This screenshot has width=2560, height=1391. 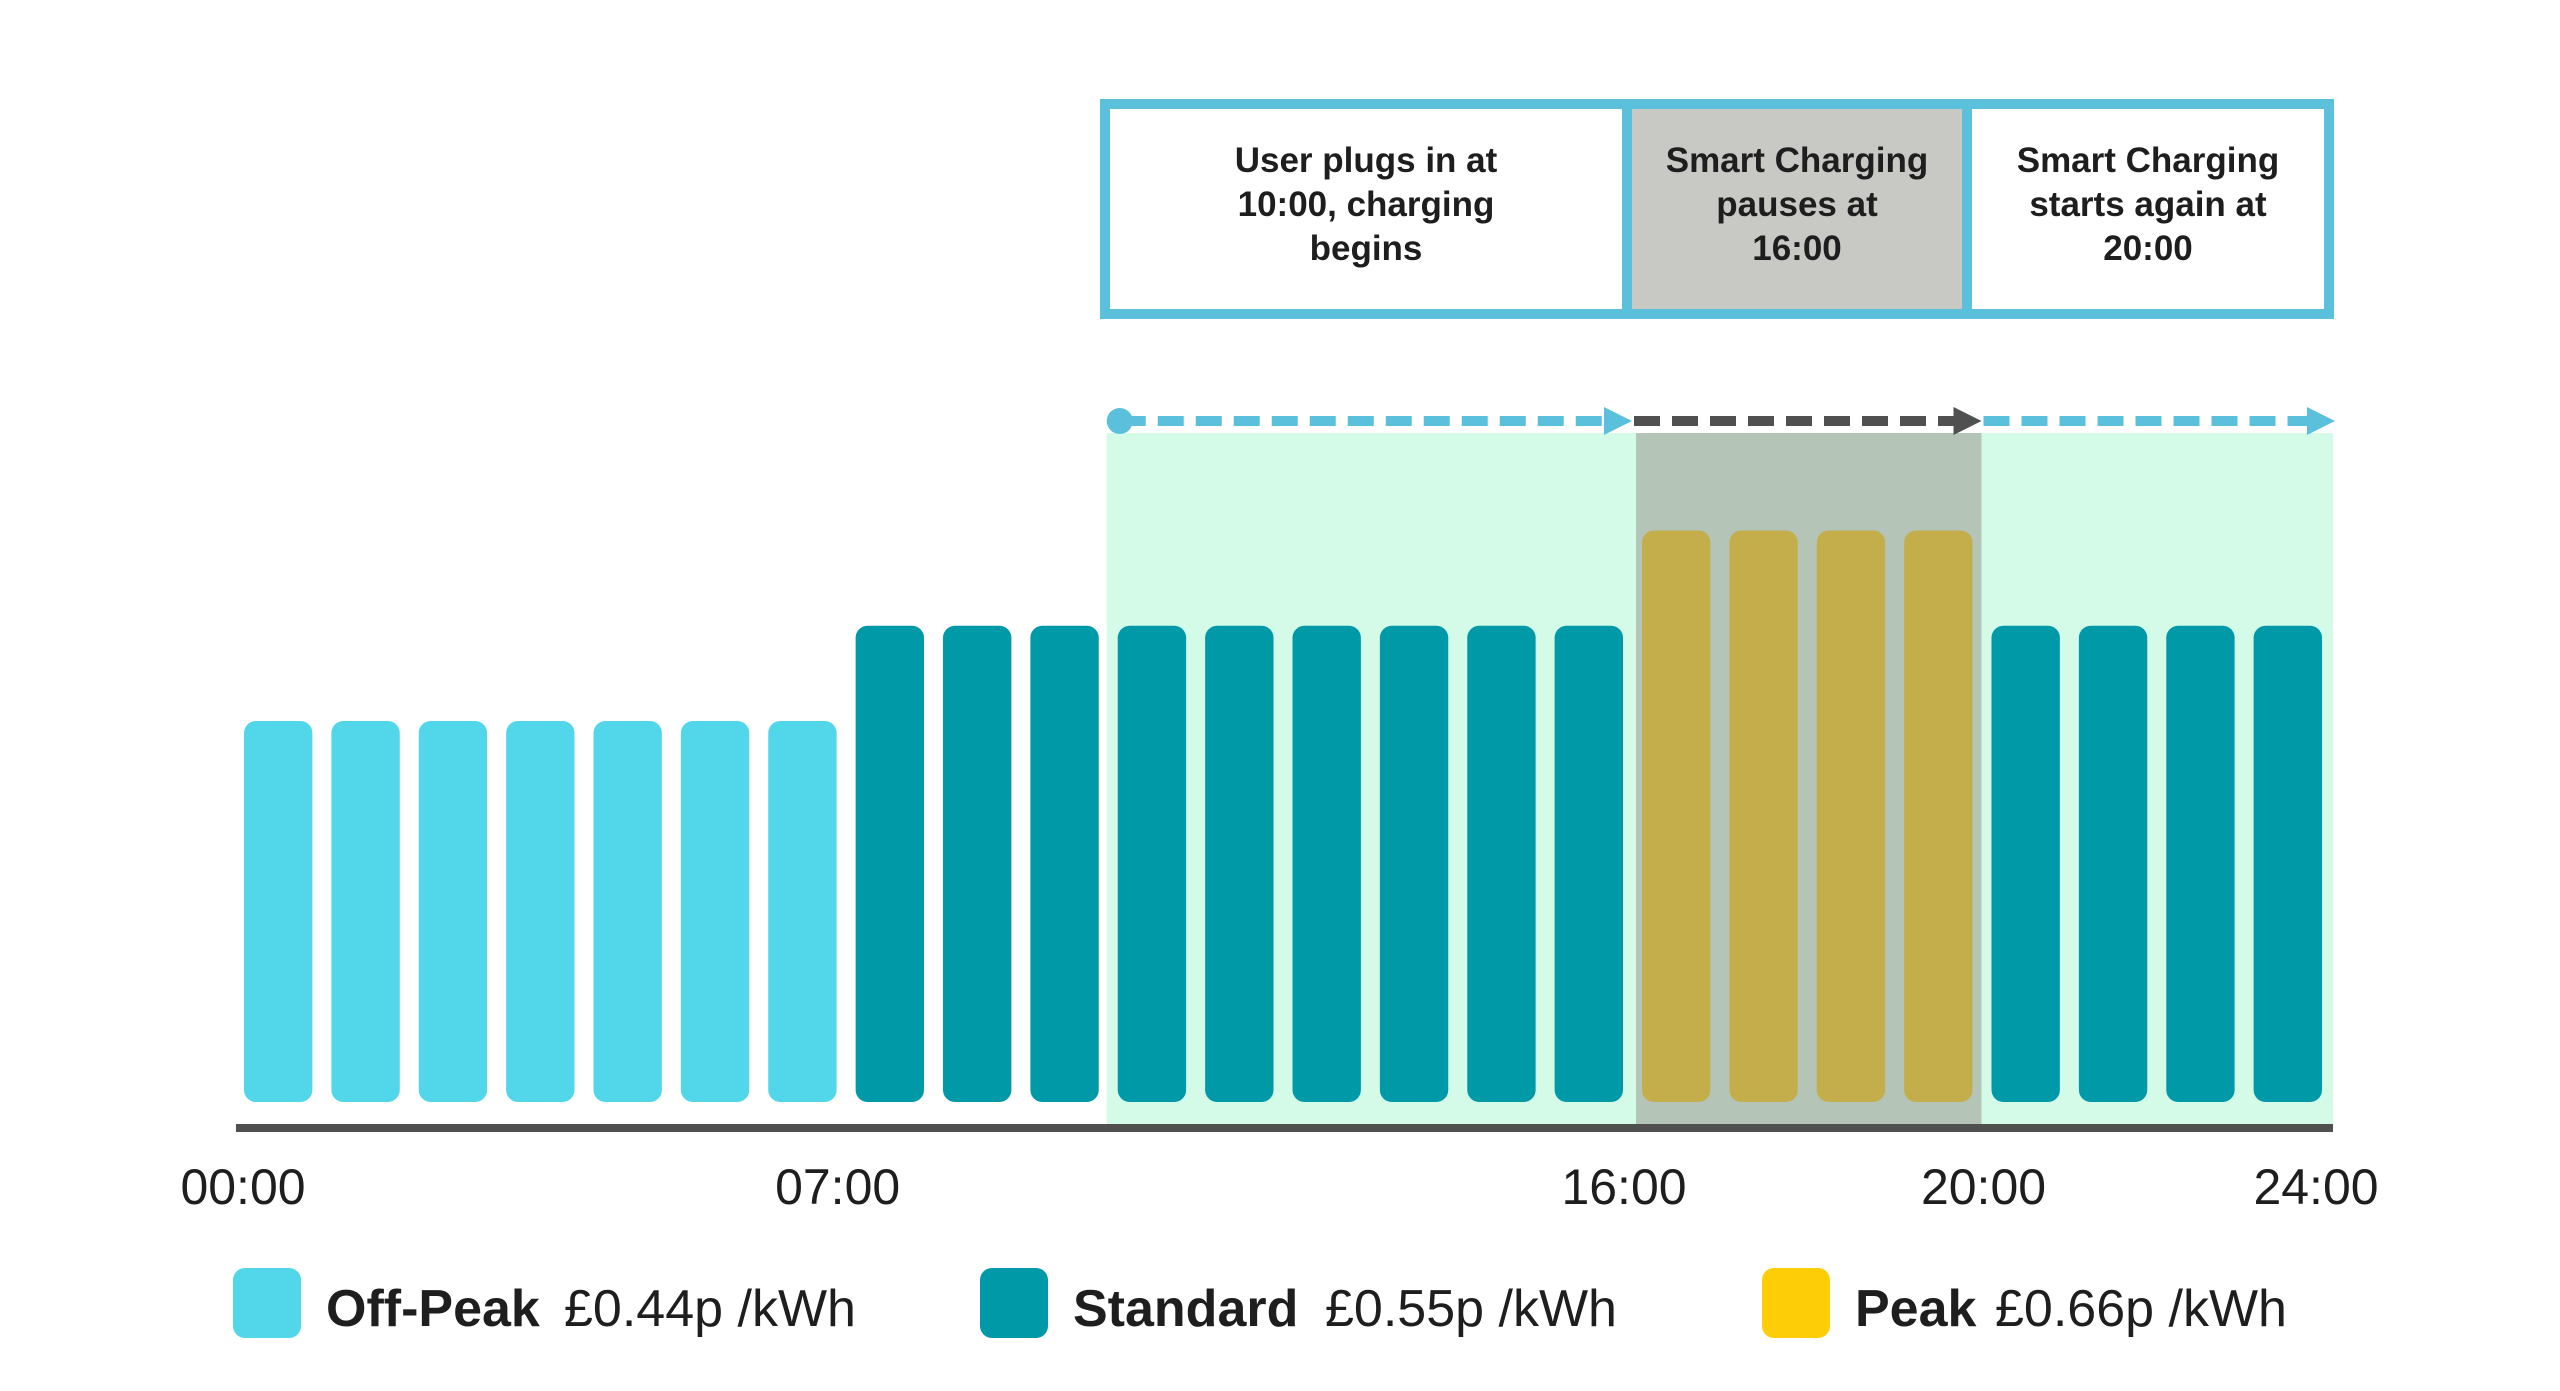 I want to click on legend-item-off-peak: Off-Peak £0.44p /kWh, so click(x=544, y=1303).